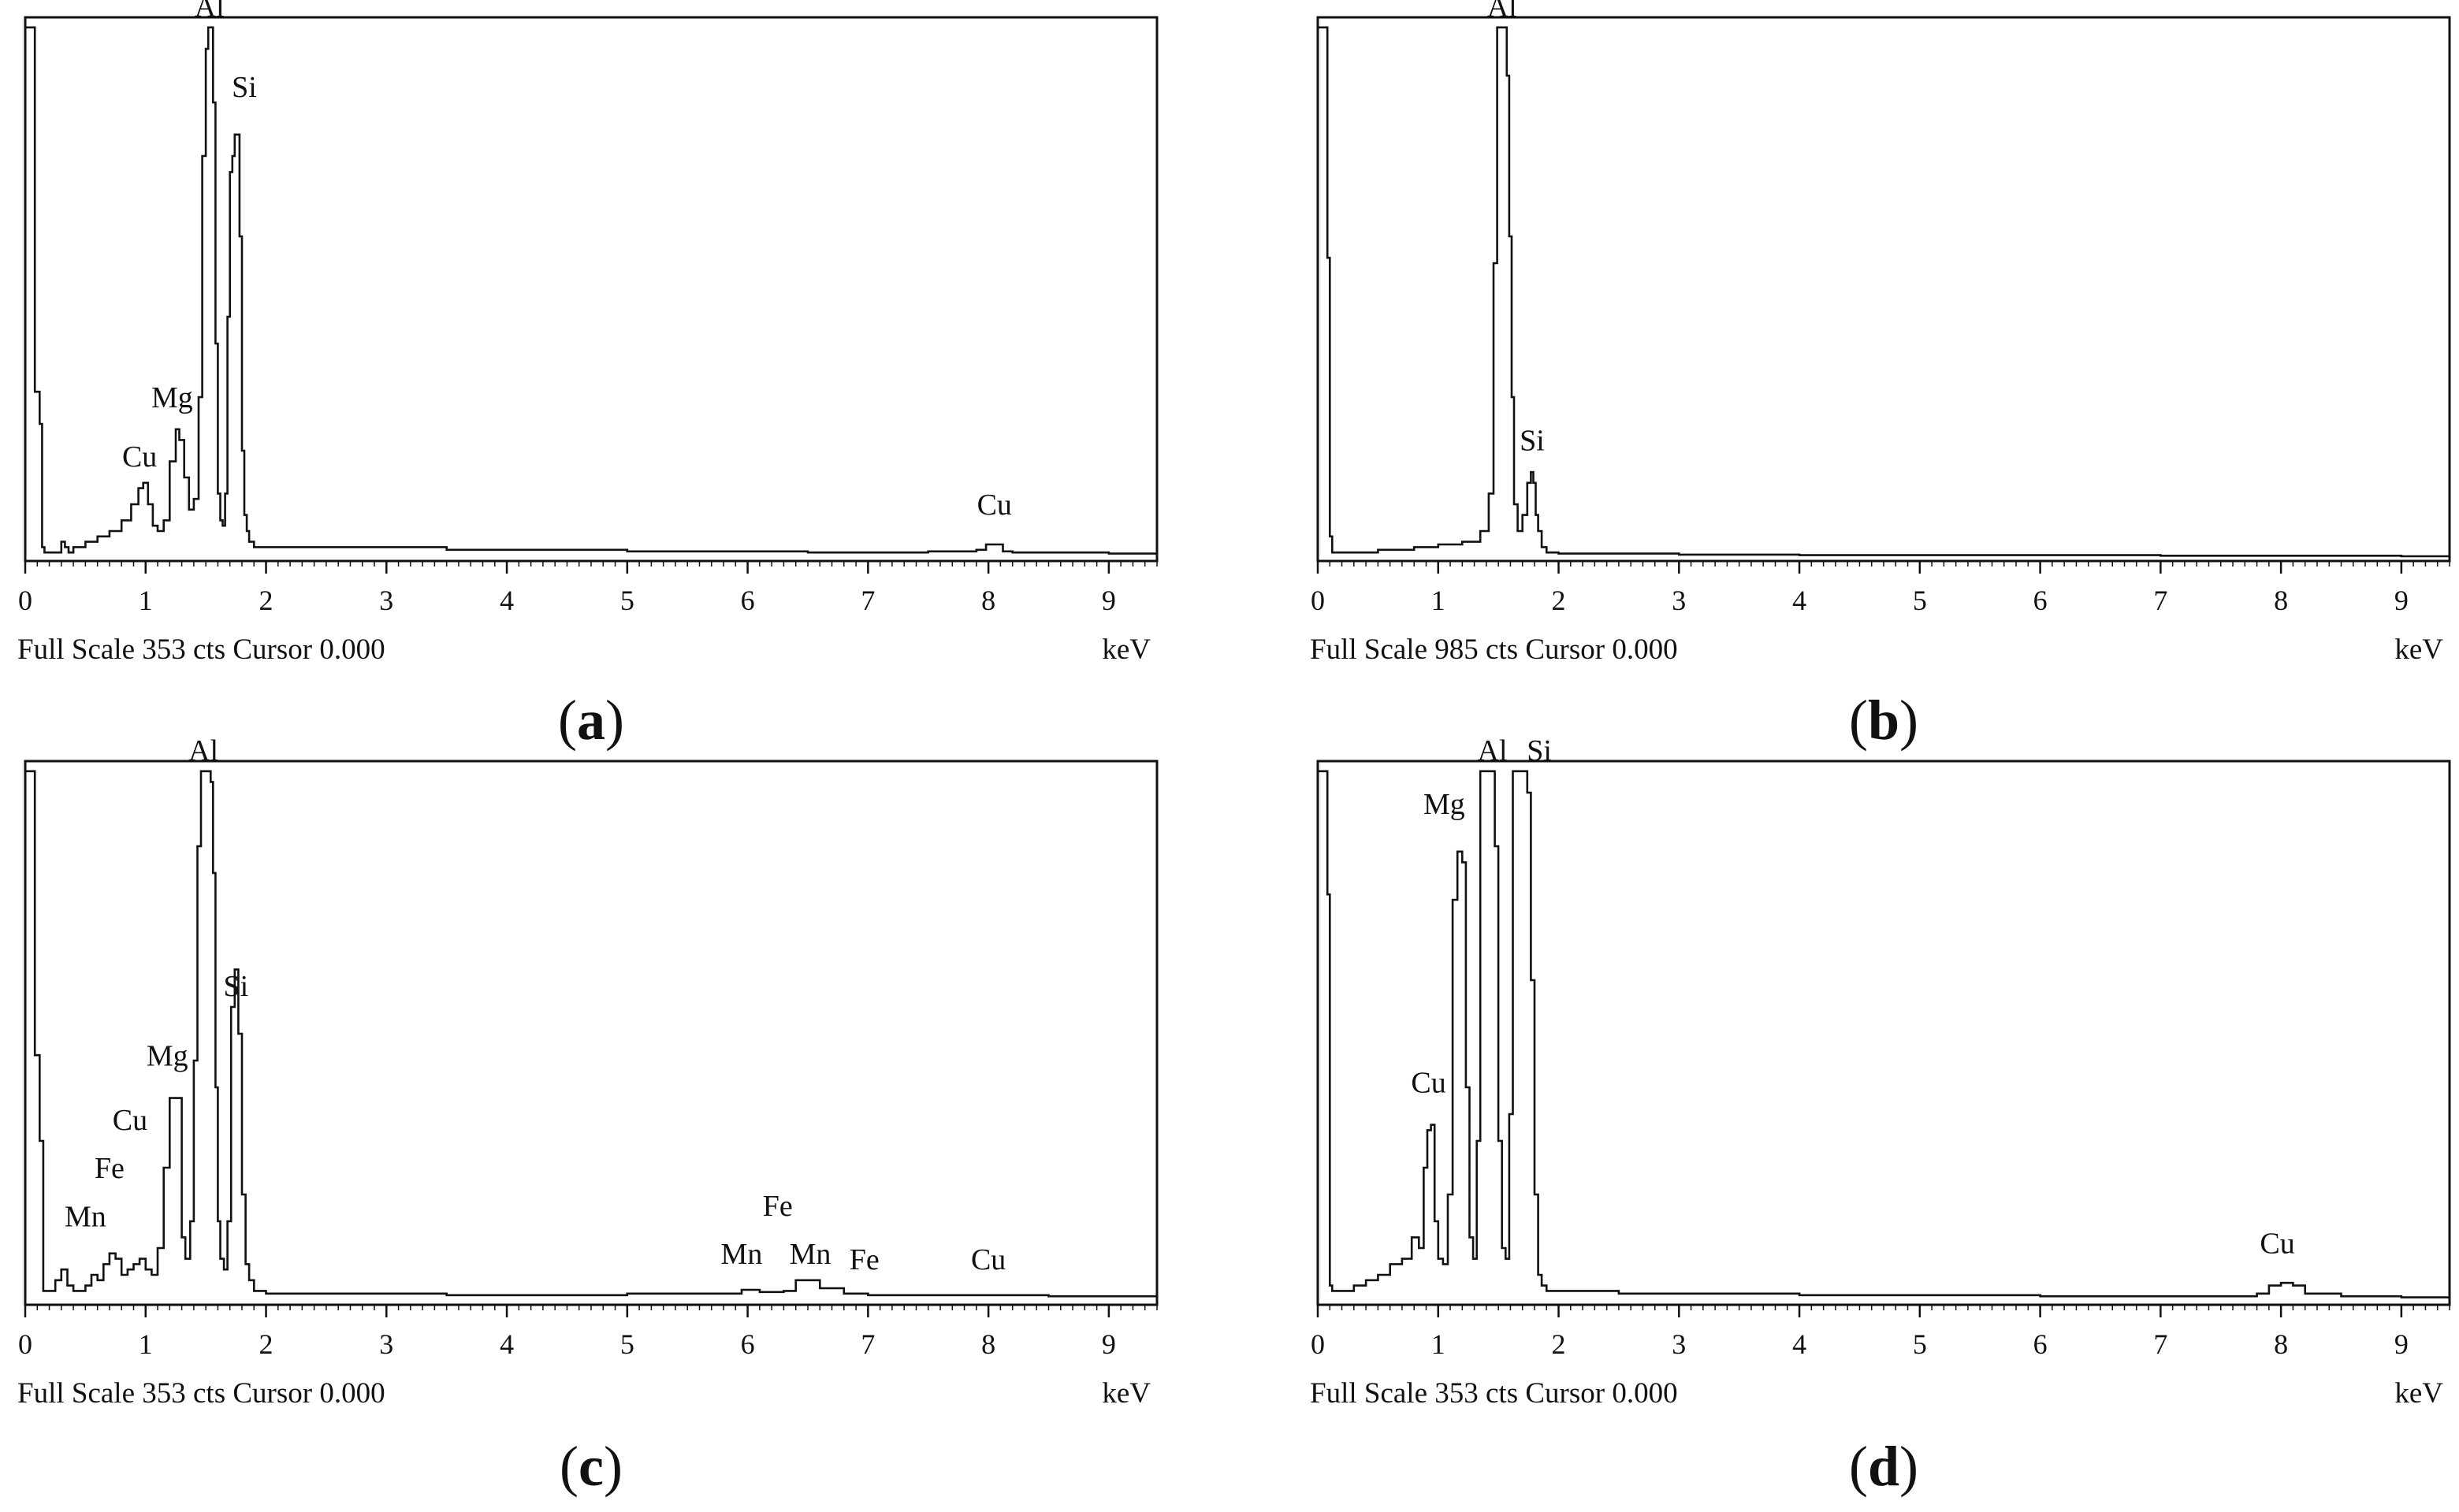 Image resolution: width=2459 pixels, height=1512 pixels. Describe the element at coordinates (591, 1466) in the screenshot. I see `panel-letter: (c)` at that location.